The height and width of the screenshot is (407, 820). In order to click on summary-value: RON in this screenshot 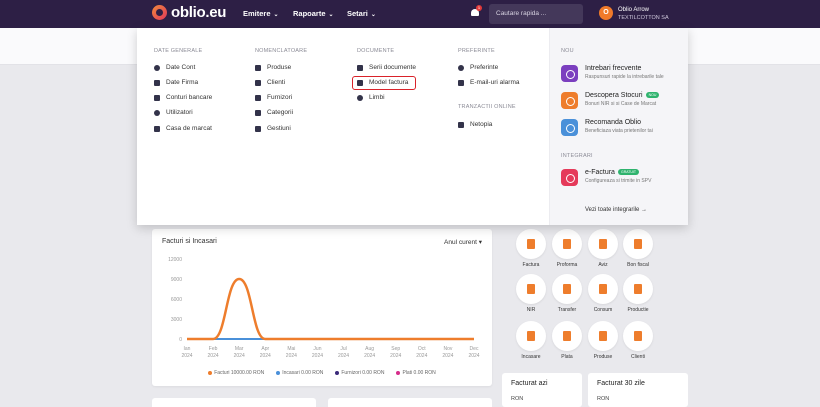, I will do `click(517, 399)`.